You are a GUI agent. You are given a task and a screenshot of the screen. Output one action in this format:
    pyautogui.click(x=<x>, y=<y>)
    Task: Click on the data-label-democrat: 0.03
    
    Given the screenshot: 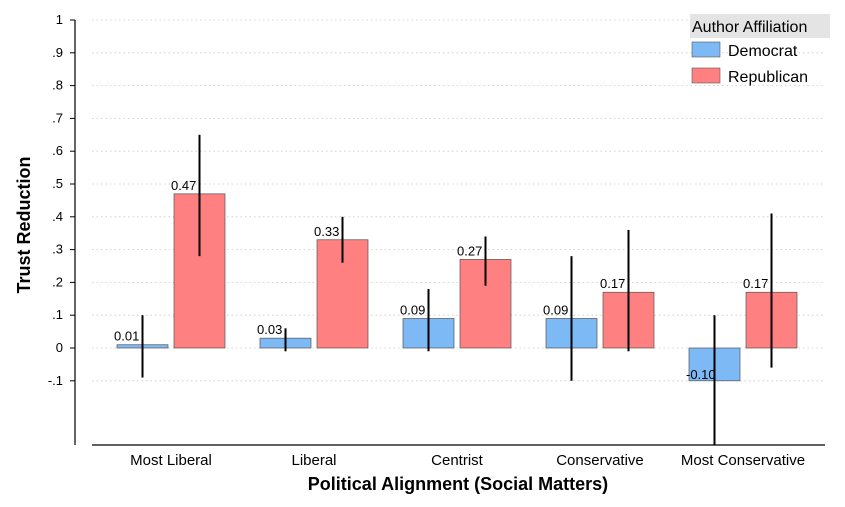 What is the action you would take?
    pyautogui.click(x=269, y=329)
    